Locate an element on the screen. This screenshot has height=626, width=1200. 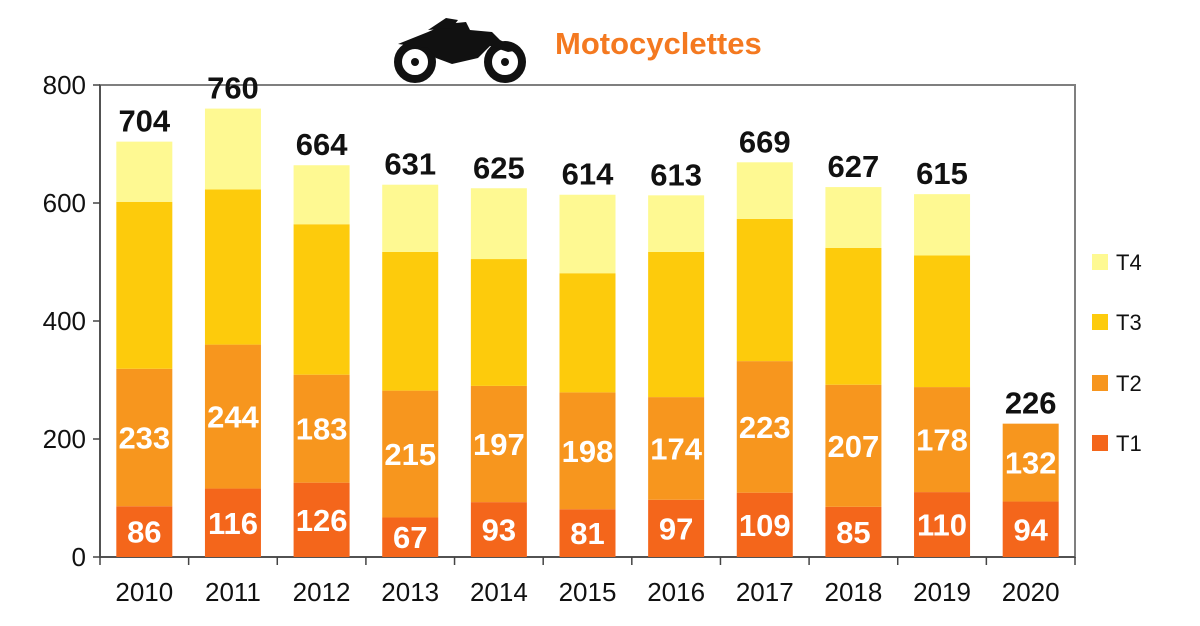
data-label: 223 is located at coordinates (765, 427).